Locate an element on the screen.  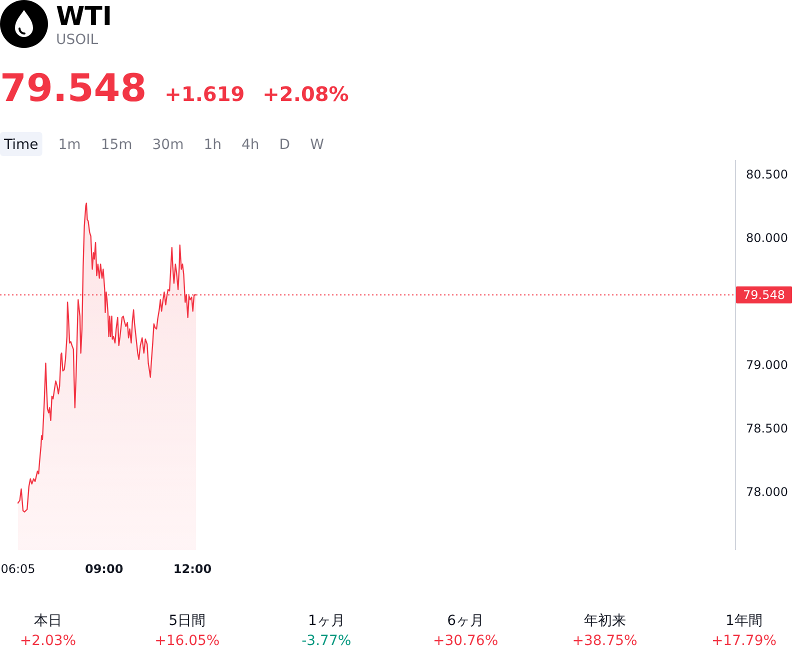
text: +38.75% is located at coordinates (605, 641).